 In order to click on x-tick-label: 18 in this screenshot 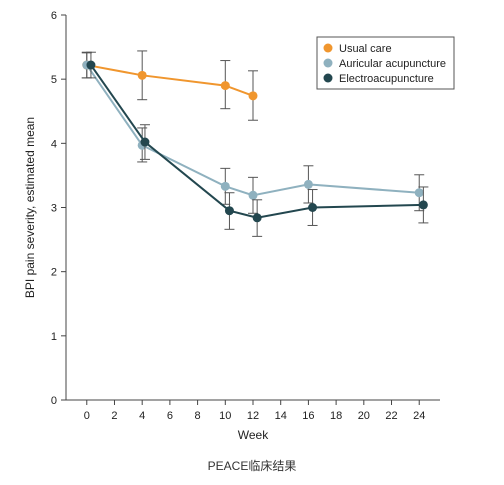, I will do `click(336, 416)`.